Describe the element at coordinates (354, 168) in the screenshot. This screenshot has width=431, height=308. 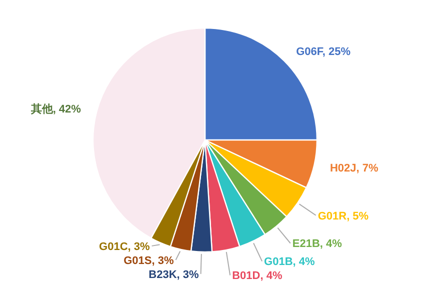
I see `slice-label: H02J, 7%` at that location.